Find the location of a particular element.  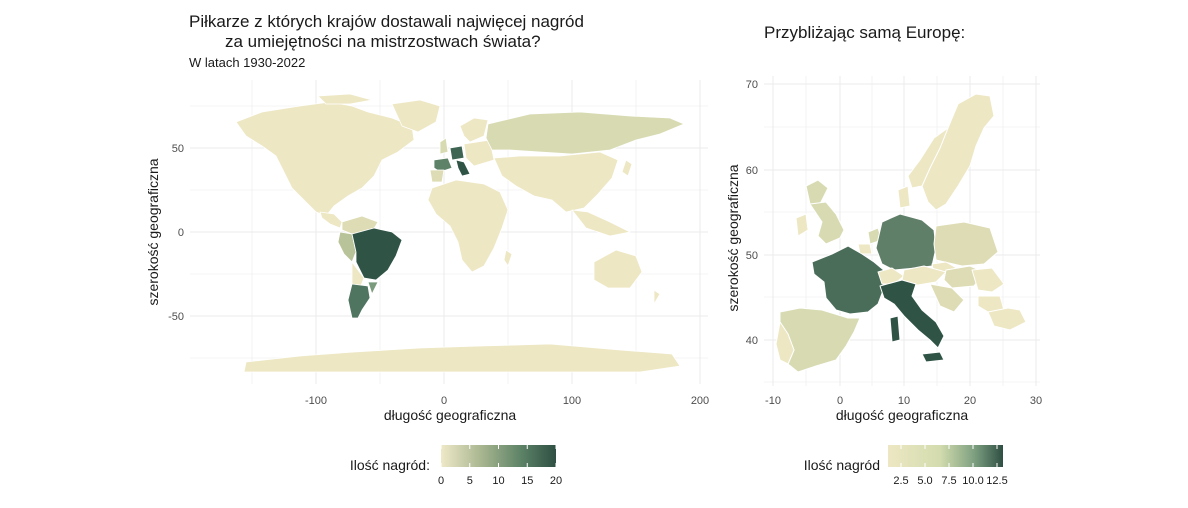

country-sardinia is located at coordinates (895, 329).